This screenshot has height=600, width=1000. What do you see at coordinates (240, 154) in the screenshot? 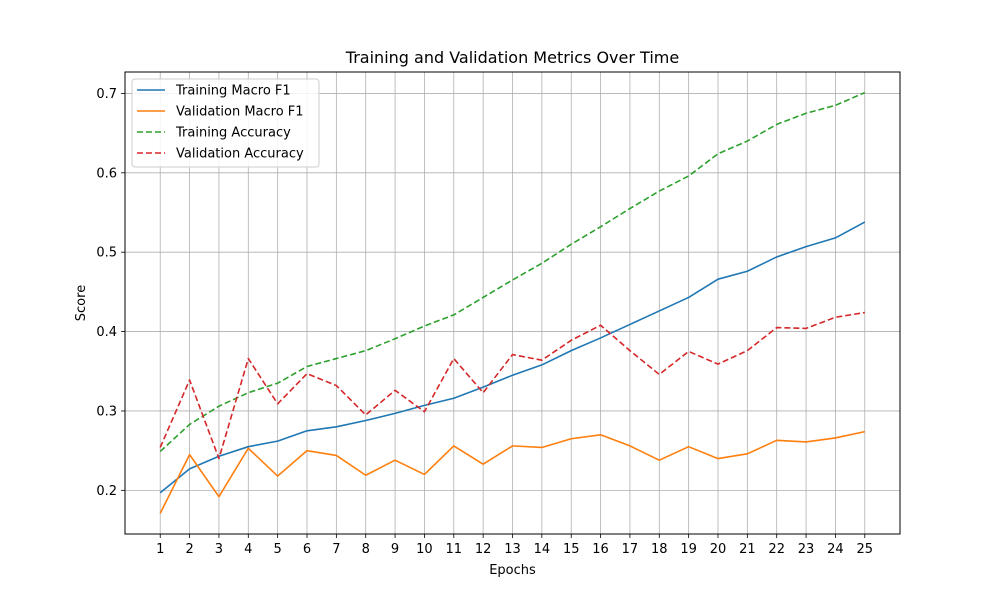
I see `legend-entry: Validation Accuracy` at bounding box center [240, 154].